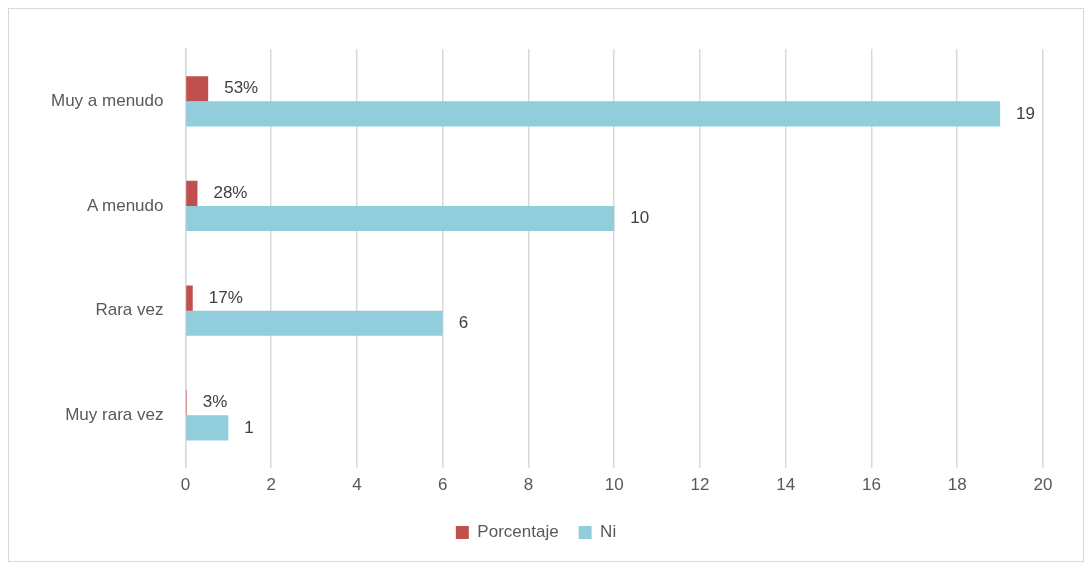 Image resolution: width=1092 pixels, height=570 pixels. Describe the element at coordinates (230, 193) in the screenshot. I see `data-label: 28%` at that location.